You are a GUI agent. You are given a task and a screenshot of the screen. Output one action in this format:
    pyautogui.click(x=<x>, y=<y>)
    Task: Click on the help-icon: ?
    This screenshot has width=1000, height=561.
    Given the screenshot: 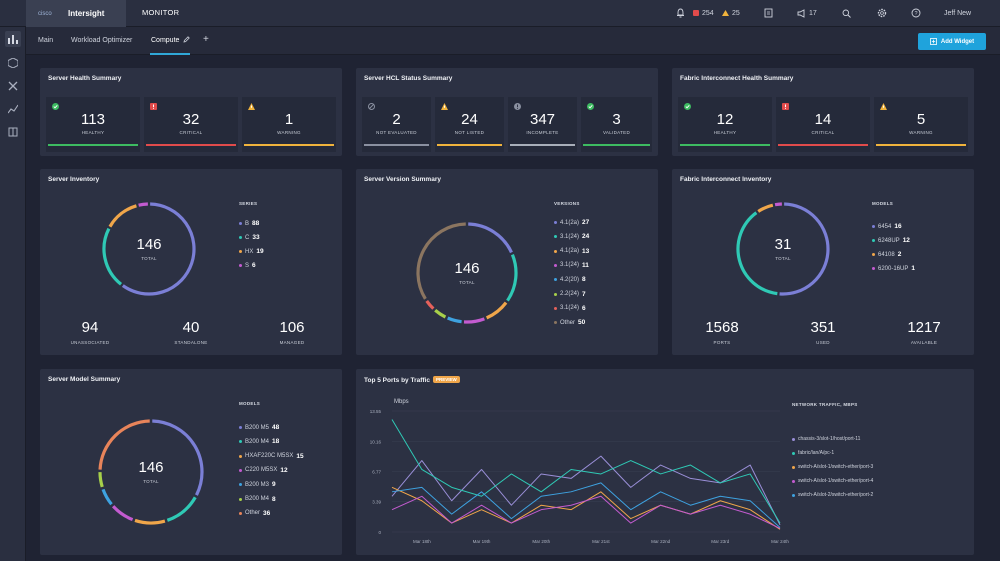 What is the action you would take?
    pyautogui.click(x=916, y=13)
    